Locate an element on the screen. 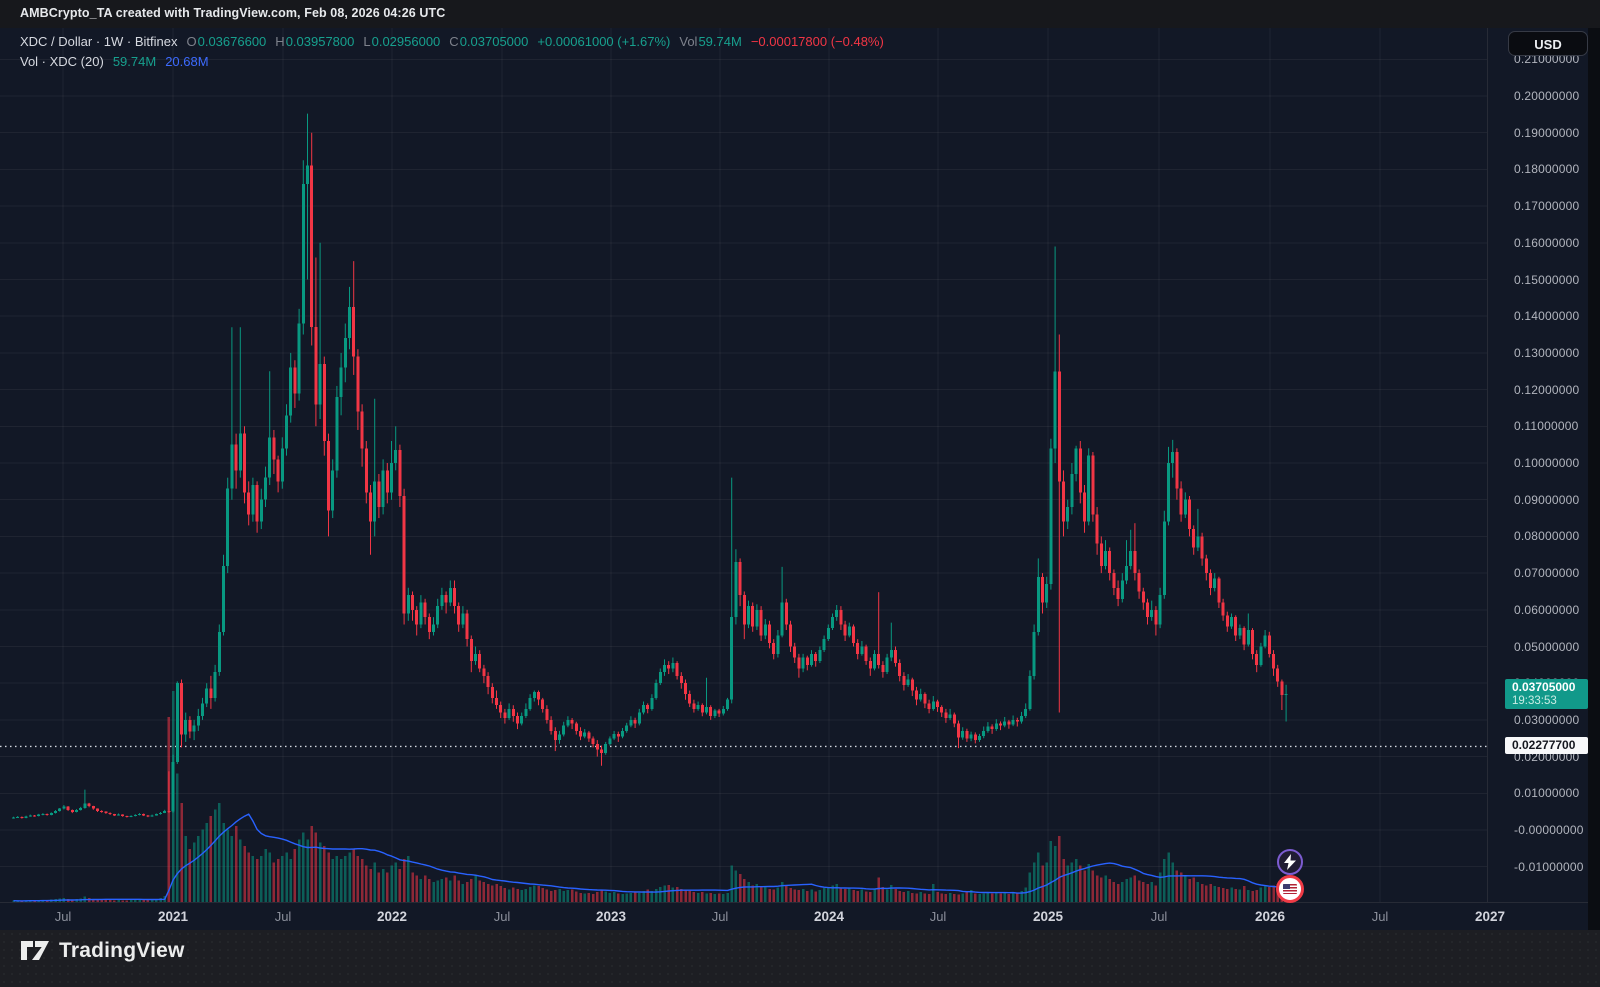 The image size is (1600, 987). footer-bar: TradingView is located at coordinates (800, 958).